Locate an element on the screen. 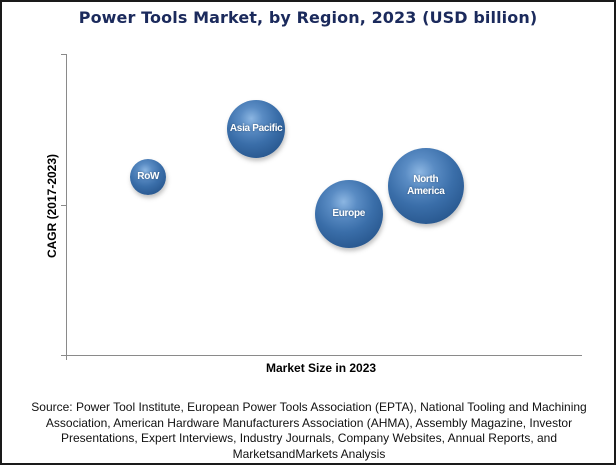 This screenshot has height=465, width=616. bubble-label: Asia Pacific is located at coordinates (256, 129).